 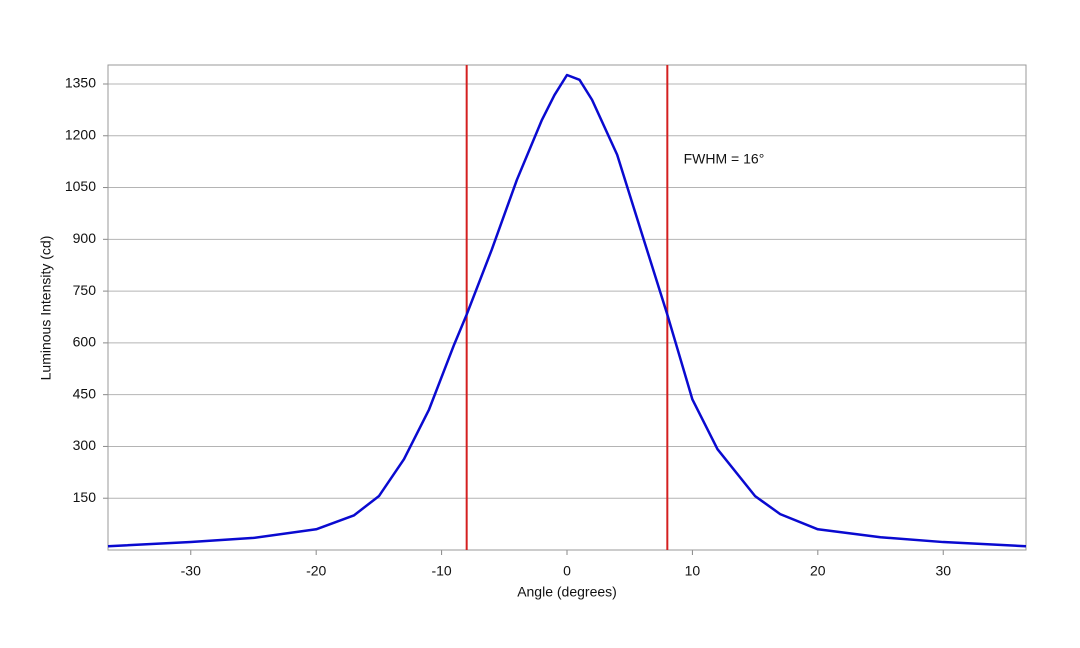 What do you see at coordinates (441, 571) in the screenshot?
I see `x-tick-label: -10` at bounding box center [441, 571].